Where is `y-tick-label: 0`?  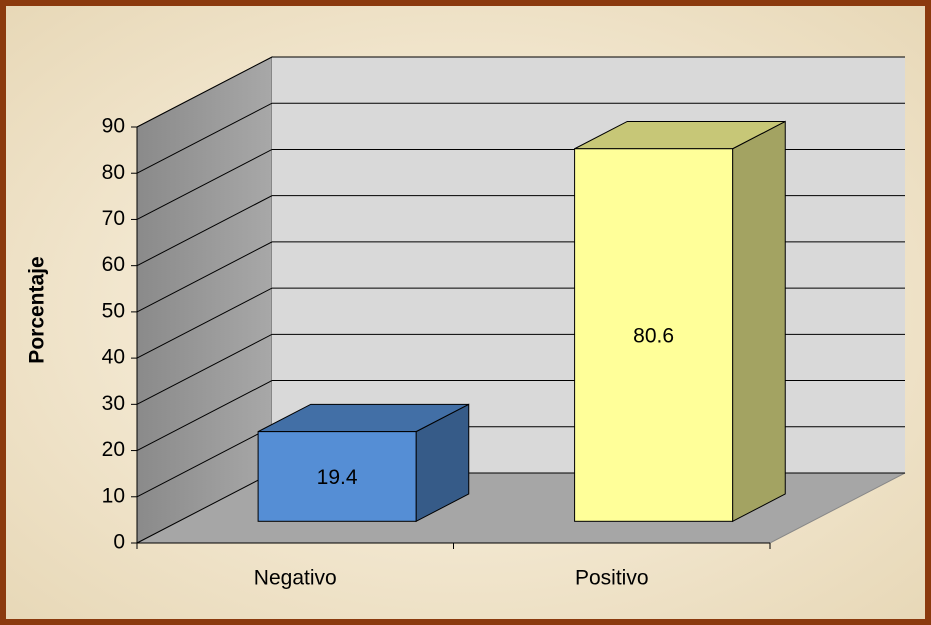 y-tick-label: 0 is located at coordinates (119, 542).